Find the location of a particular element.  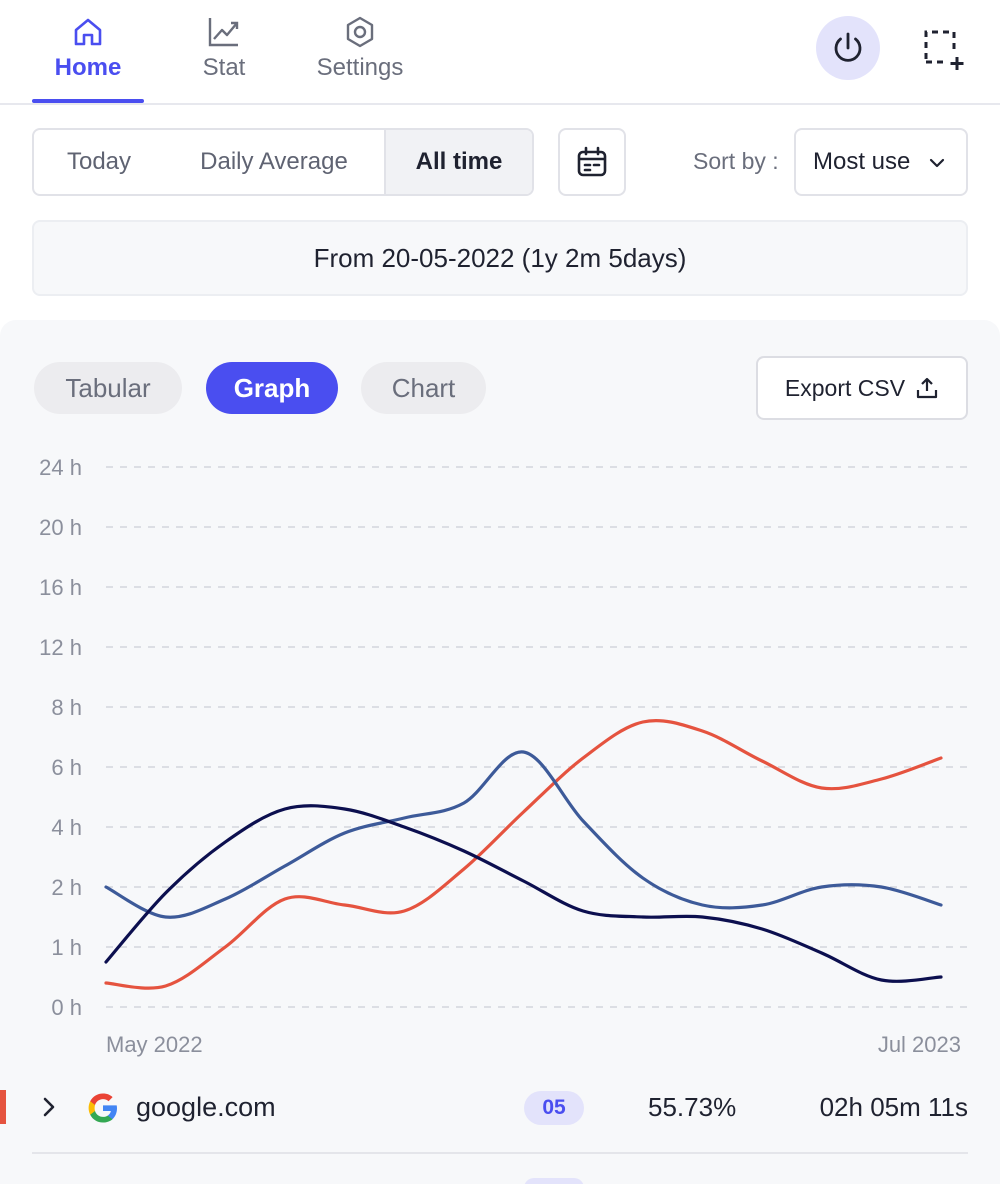

y-tick-label: 16 h is located at coordinates (60, 587).